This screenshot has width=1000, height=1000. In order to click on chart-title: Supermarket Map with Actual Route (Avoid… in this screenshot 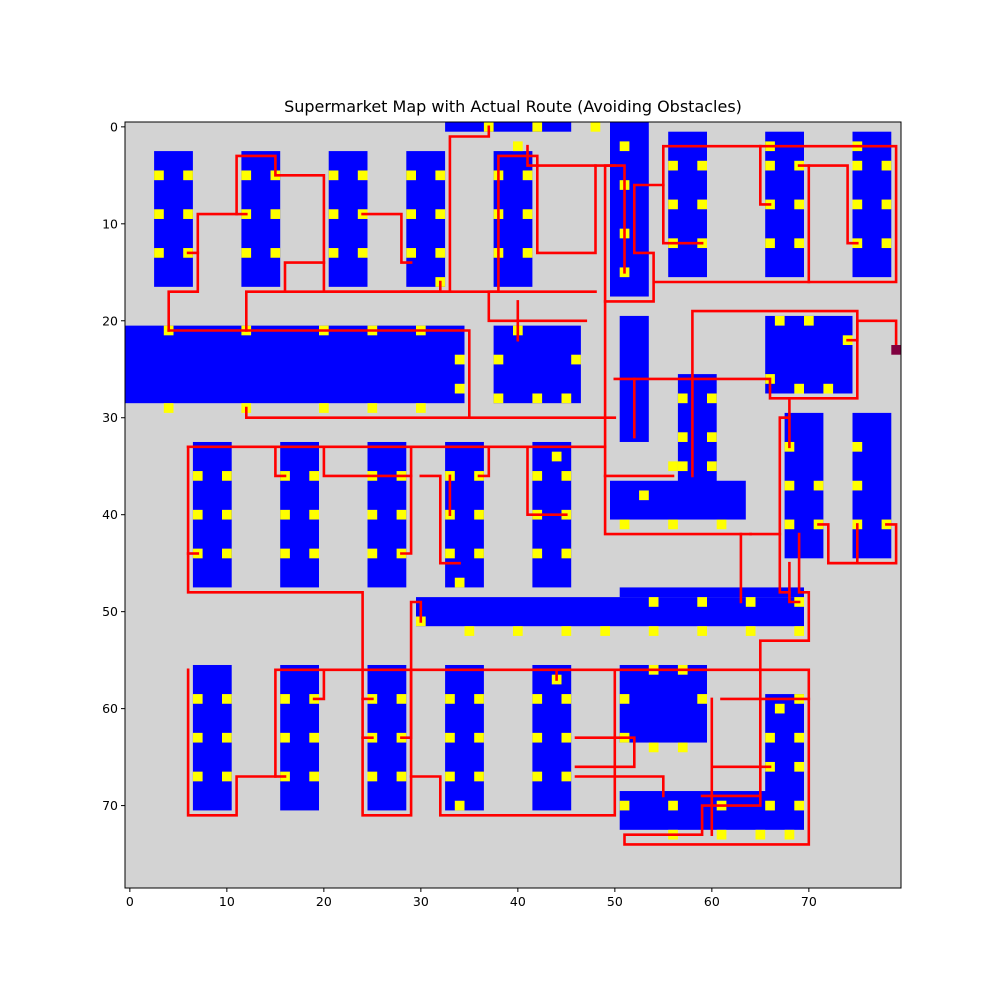, I will do `click(513, 106)`.